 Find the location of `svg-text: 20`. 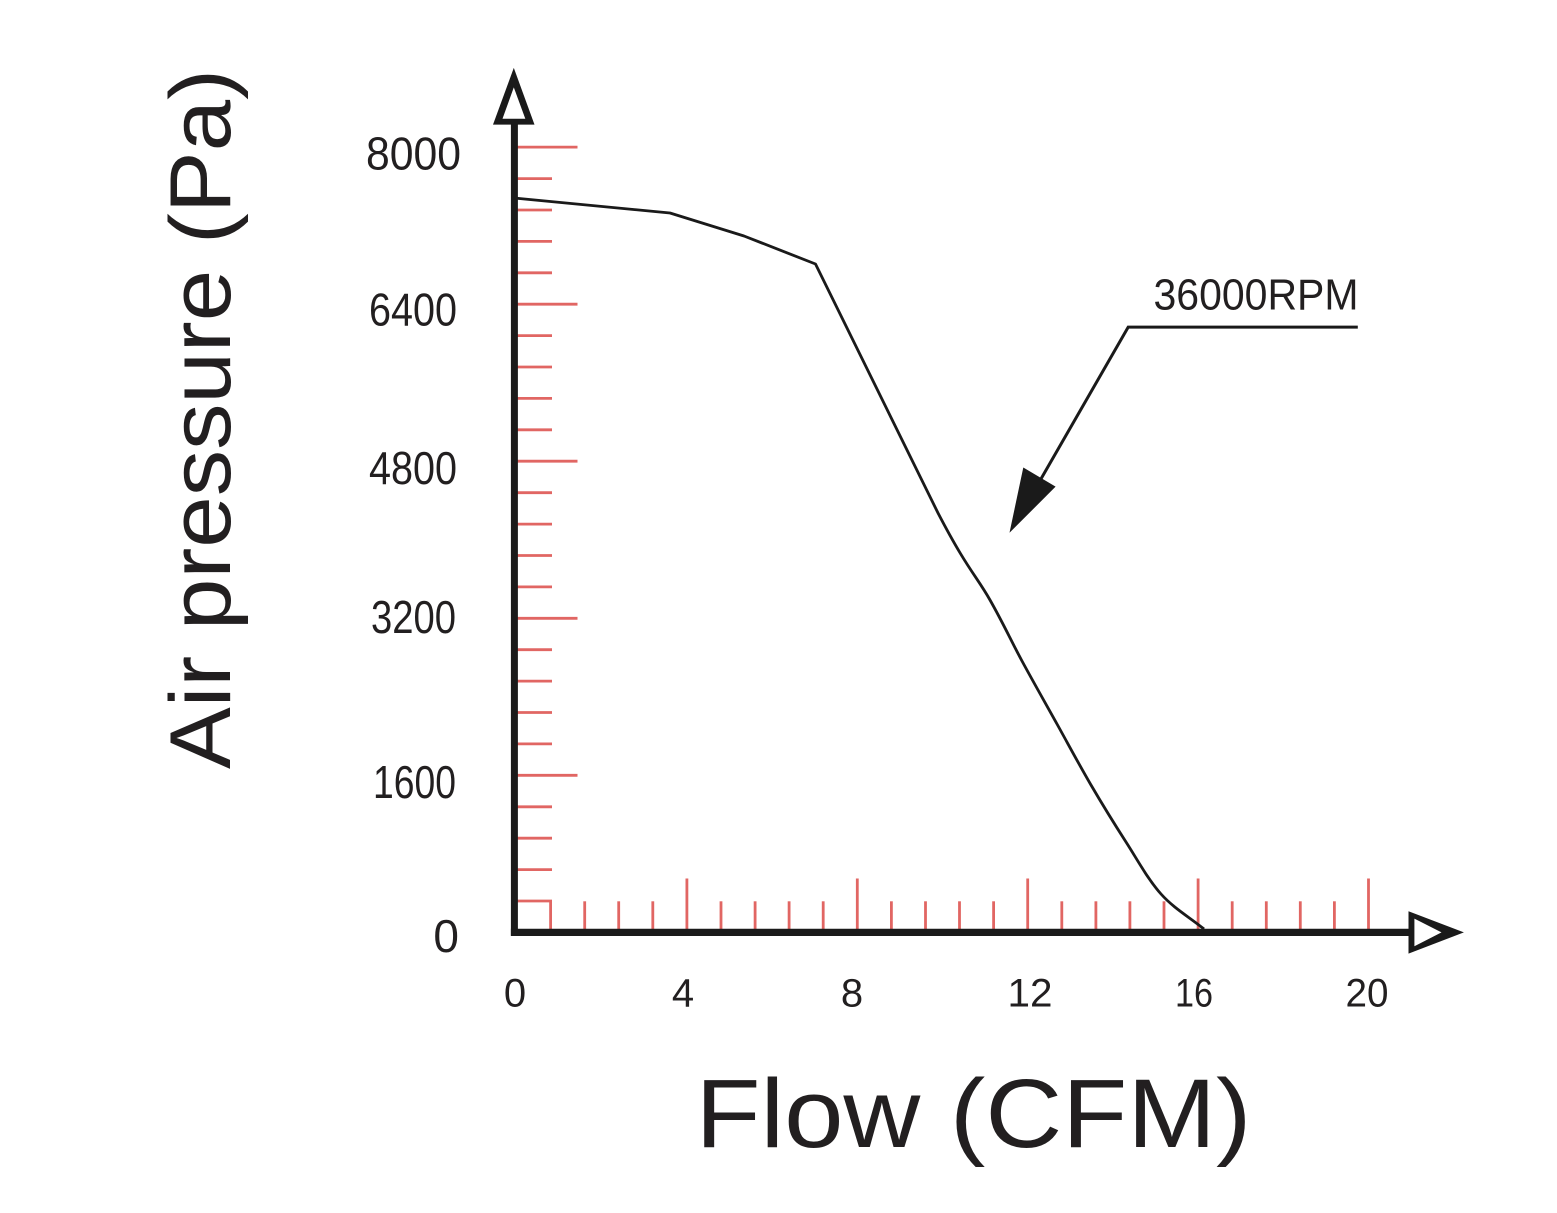

svg-text: 20 is located at coordinates (1367, 993).